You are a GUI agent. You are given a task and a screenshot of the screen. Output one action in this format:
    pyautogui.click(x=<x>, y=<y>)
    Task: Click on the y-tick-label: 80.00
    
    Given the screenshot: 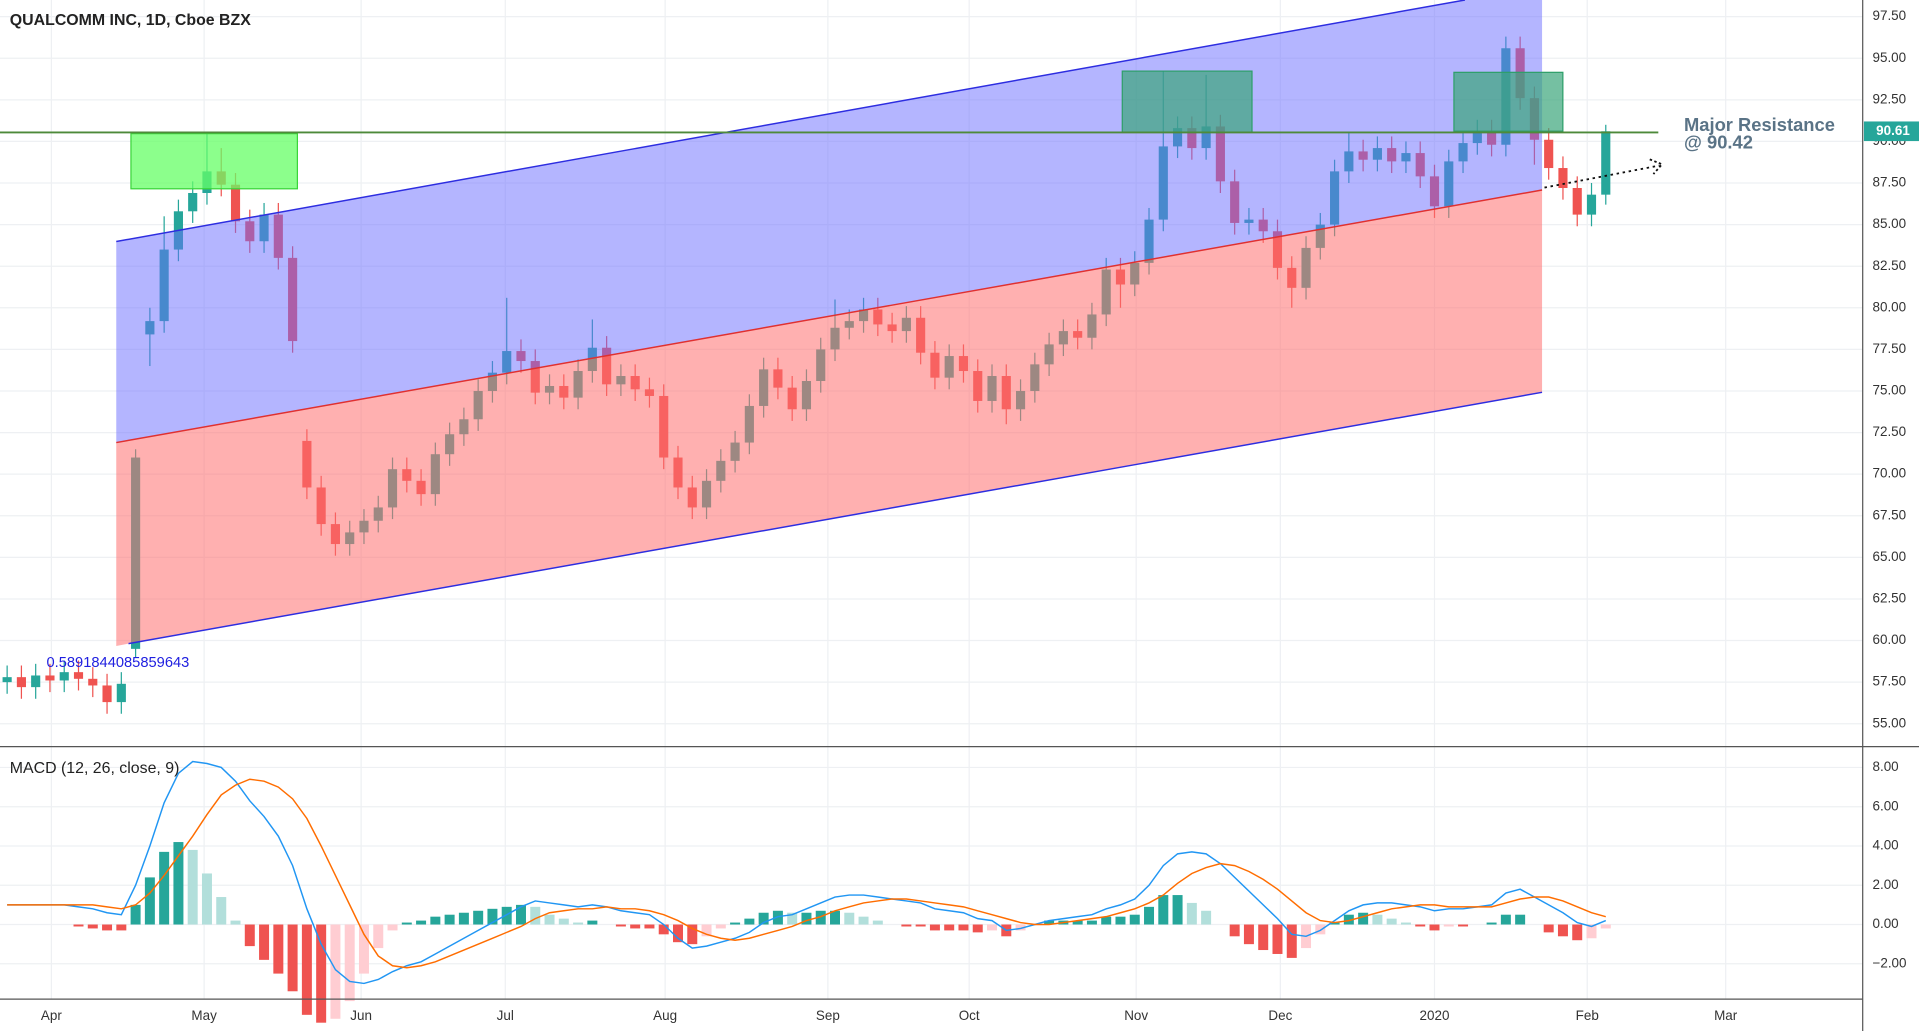 What is the action you would take?
    pyautogui.click(x=1889, y=306)
    